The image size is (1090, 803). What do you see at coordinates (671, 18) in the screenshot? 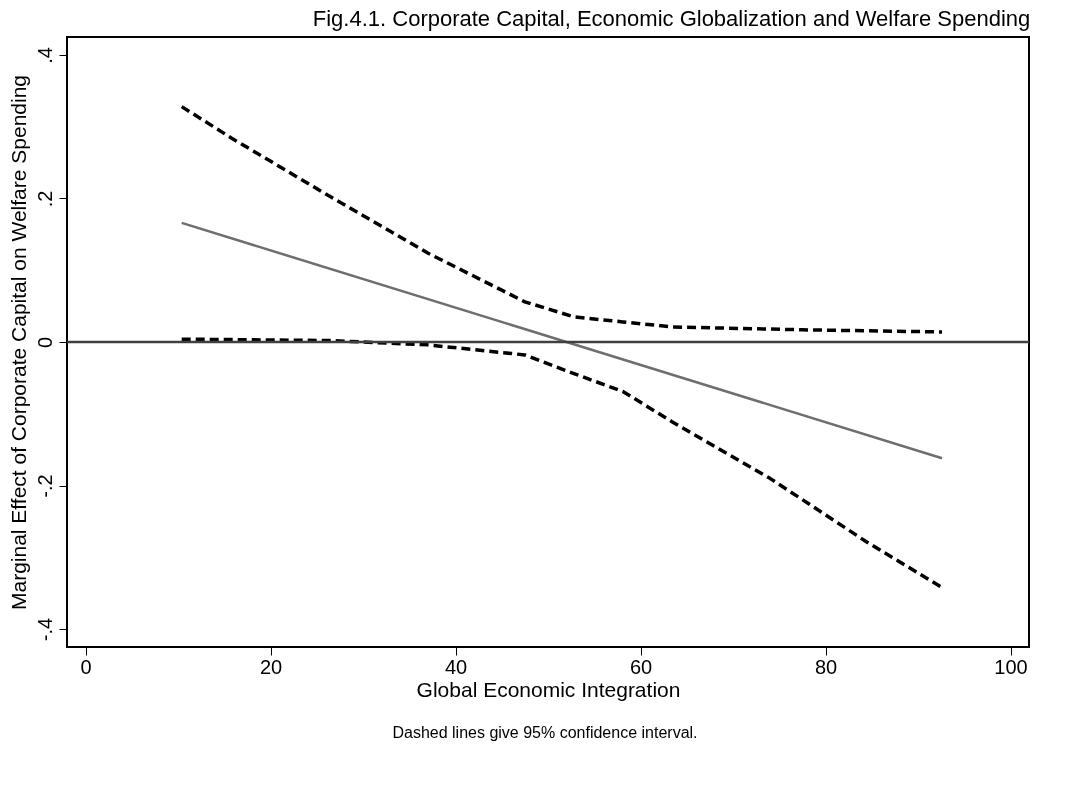
I see `chart-title: Fig.4.1. Corporate Capital, Economic Globalization and Welfare Spending` at bounding box center [671, 18].